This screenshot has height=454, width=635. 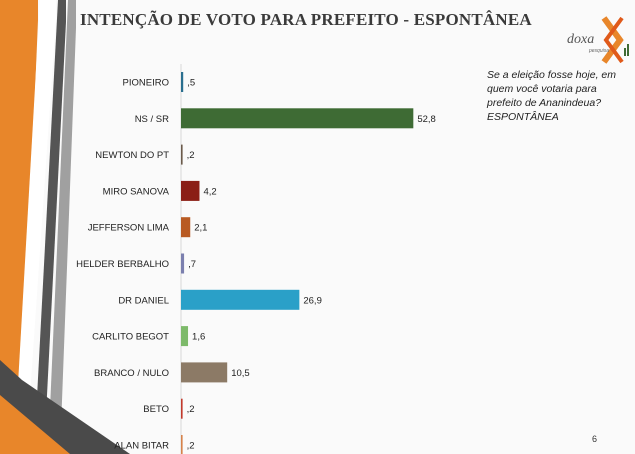 What do you see at coordinates (198, 337) in the screenshot?
I see `value-label: 1,6` at bounding box center [198, 337].